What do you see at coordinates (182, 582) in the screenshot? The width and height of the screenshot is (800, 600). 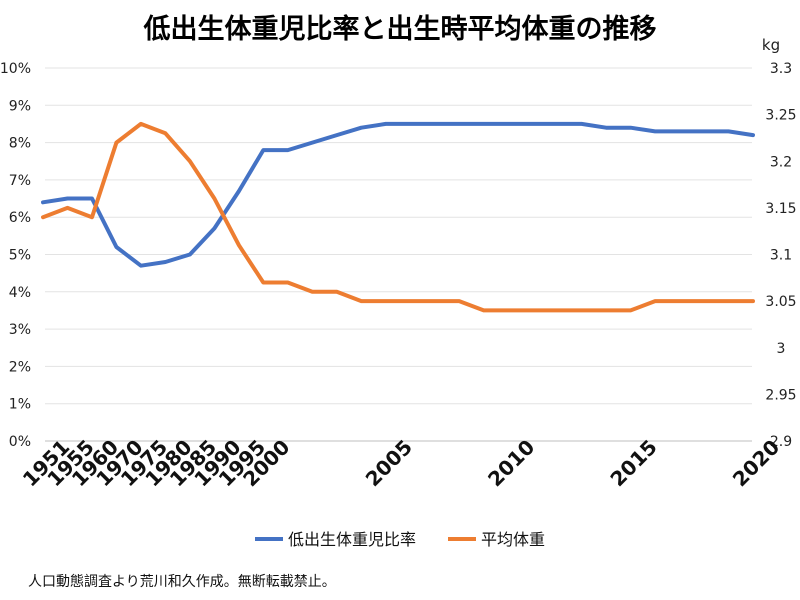 I see `source-note: 人口動態調査より荒川和久作成。無断転載禁止。` at bounding box center [182, 582].